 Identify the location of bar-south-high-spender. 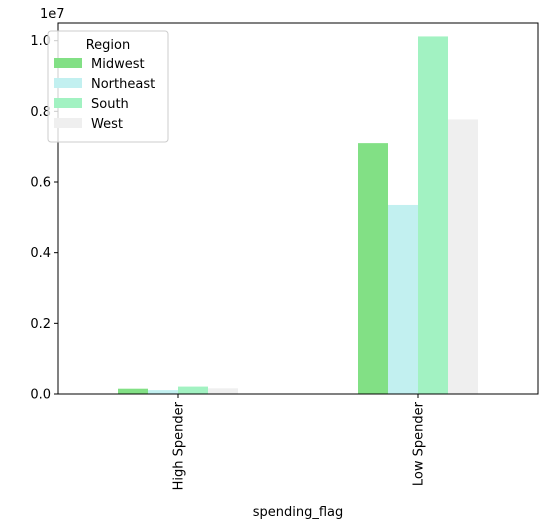
(193, 390).